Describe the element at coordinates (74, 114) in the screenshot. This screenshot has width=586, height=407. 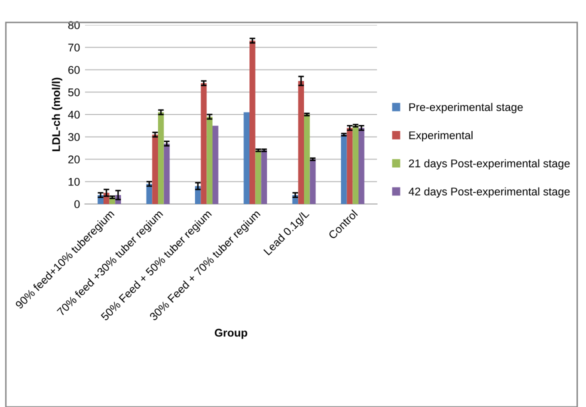
I see `y-tick-label: 40` at that location.